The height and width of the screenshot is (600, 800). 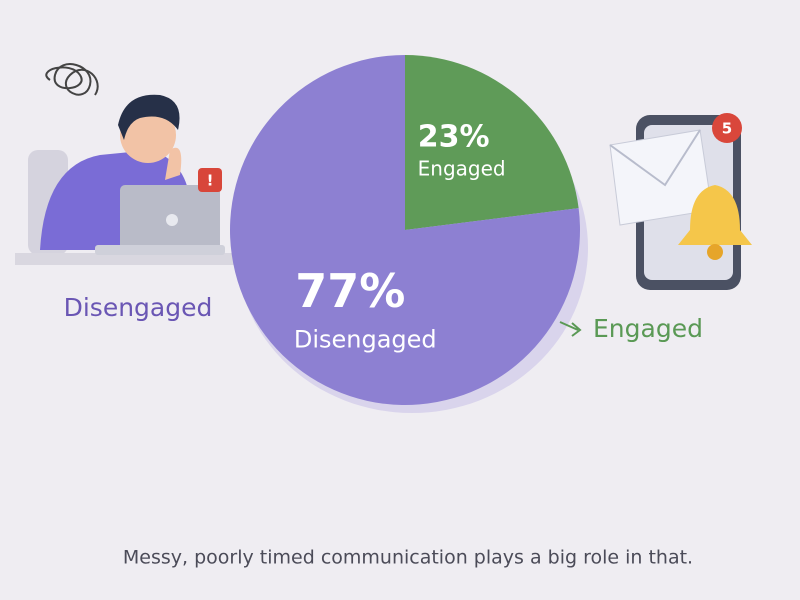 What do you see at coordinates (570, 329) in the screenshot?
I see `arrow` at bounding box center [570, 329].